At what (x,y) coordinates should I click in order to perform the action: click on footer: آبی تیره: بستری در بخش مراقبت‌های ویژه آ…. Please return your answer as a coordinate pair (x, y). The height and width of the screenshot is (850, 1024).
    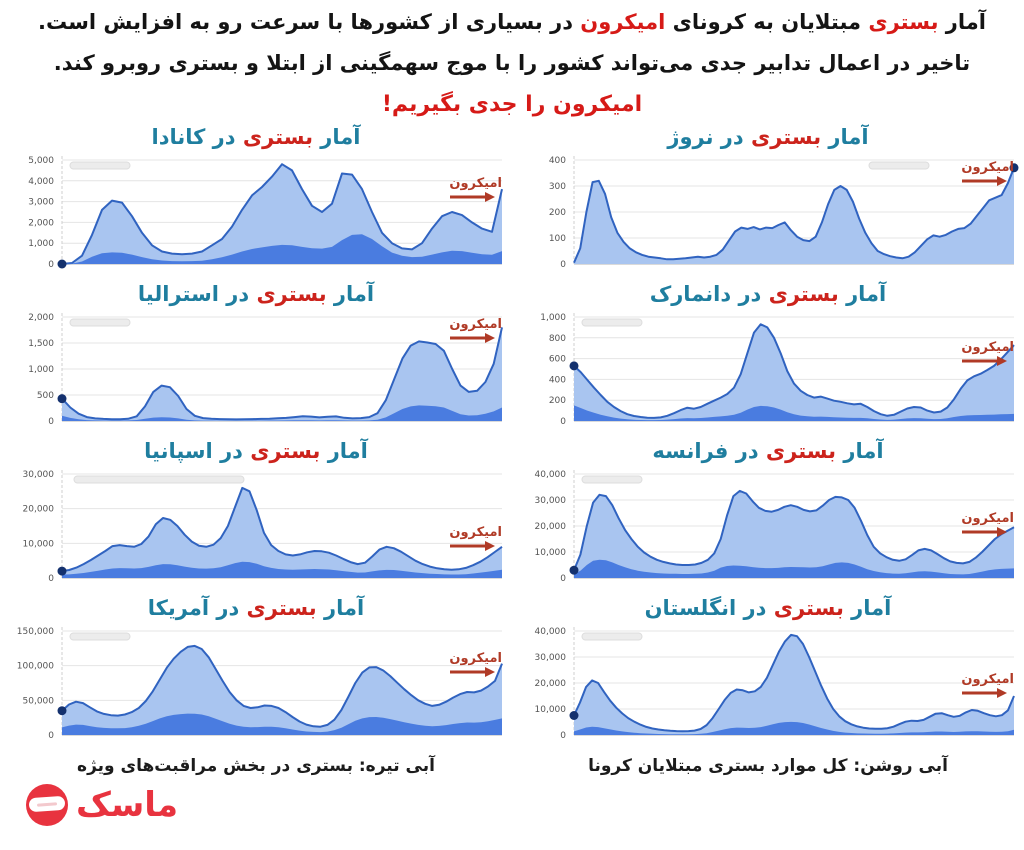
    Looking at the image, I should click on (512, 791).